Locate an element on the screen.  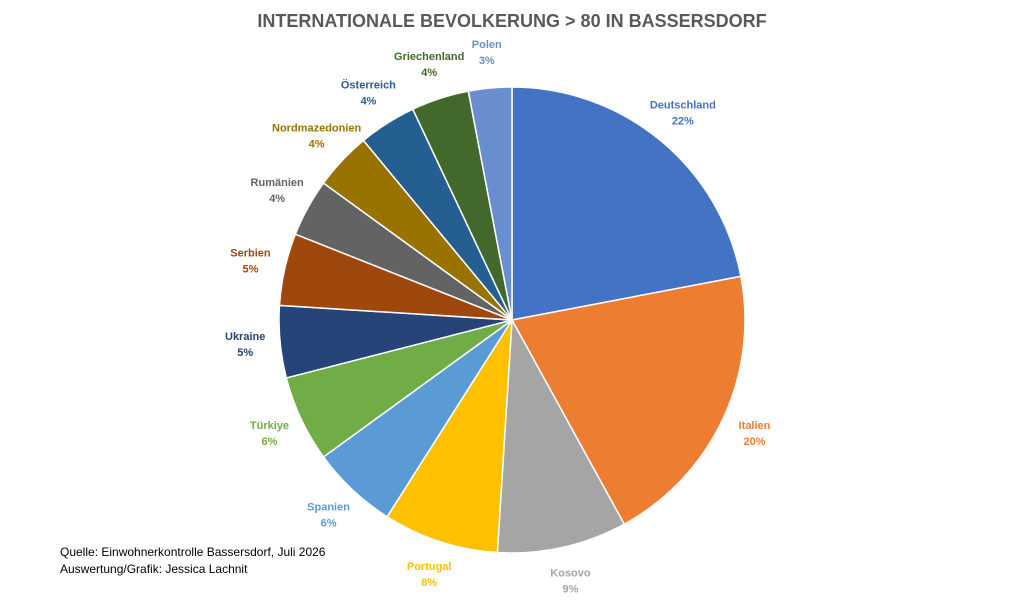
slice-label: Polen is located at coordinates (487, 45).